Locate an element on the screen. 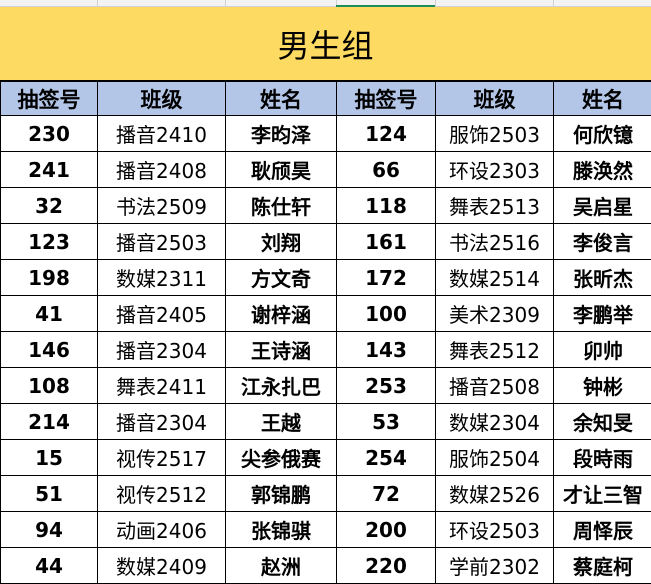  cell-draw-number: 100 is located at coordinates (386, 314).